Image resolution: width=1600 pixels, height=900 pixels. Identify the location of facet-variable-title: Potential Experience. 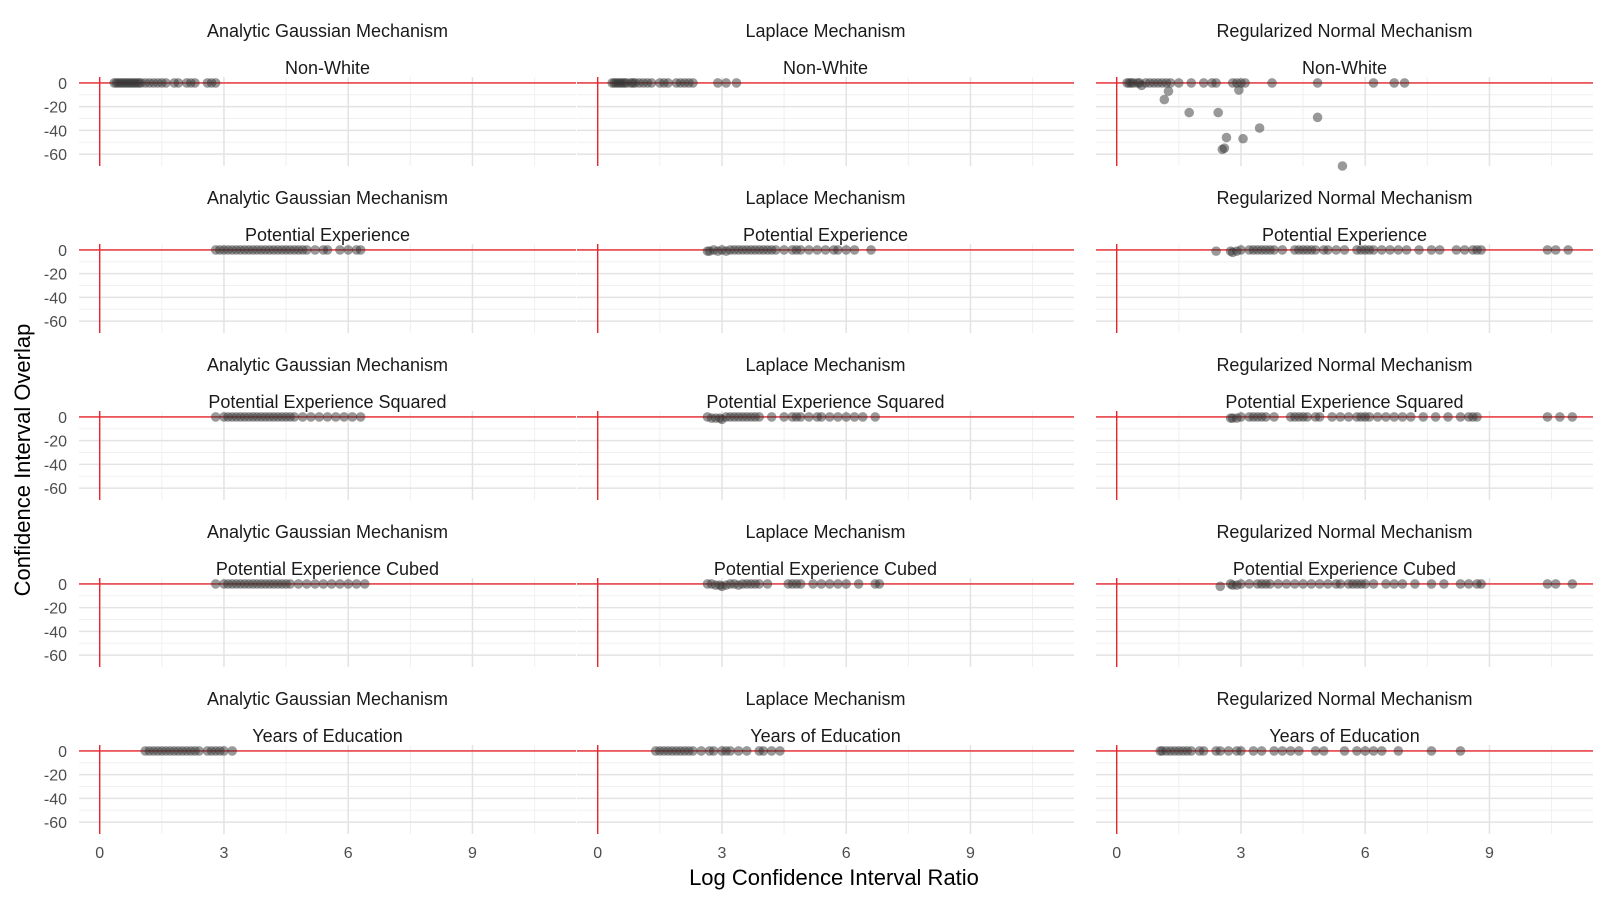
(825, 235).